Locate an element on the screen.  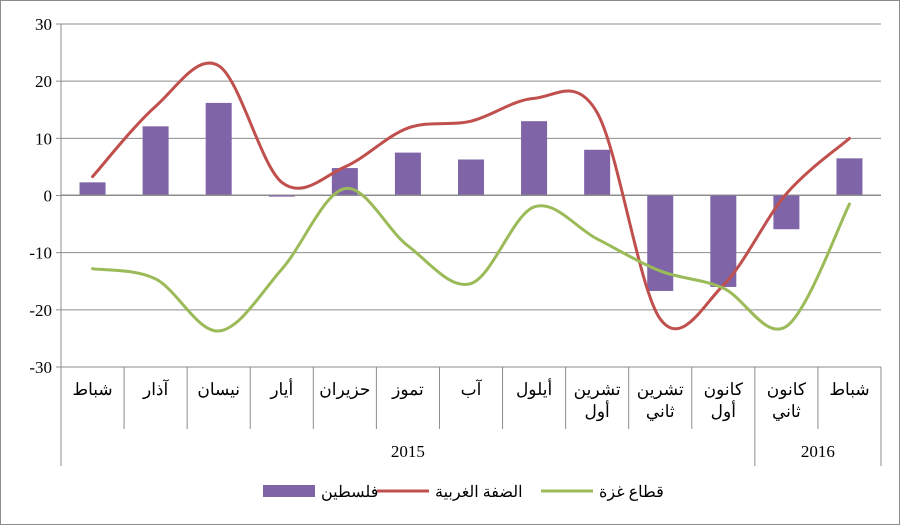
y-tick-label: 20 is located at coordinates (43, 81).